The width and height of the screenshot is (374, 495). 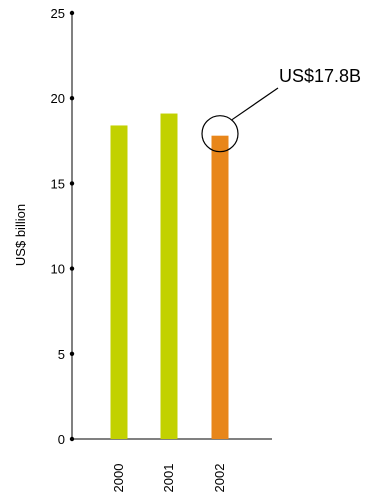 What do you see at coordinates (58, 269) in the screenshot?
I see `y-tick-label: 10` at bounding box center [58, 269].